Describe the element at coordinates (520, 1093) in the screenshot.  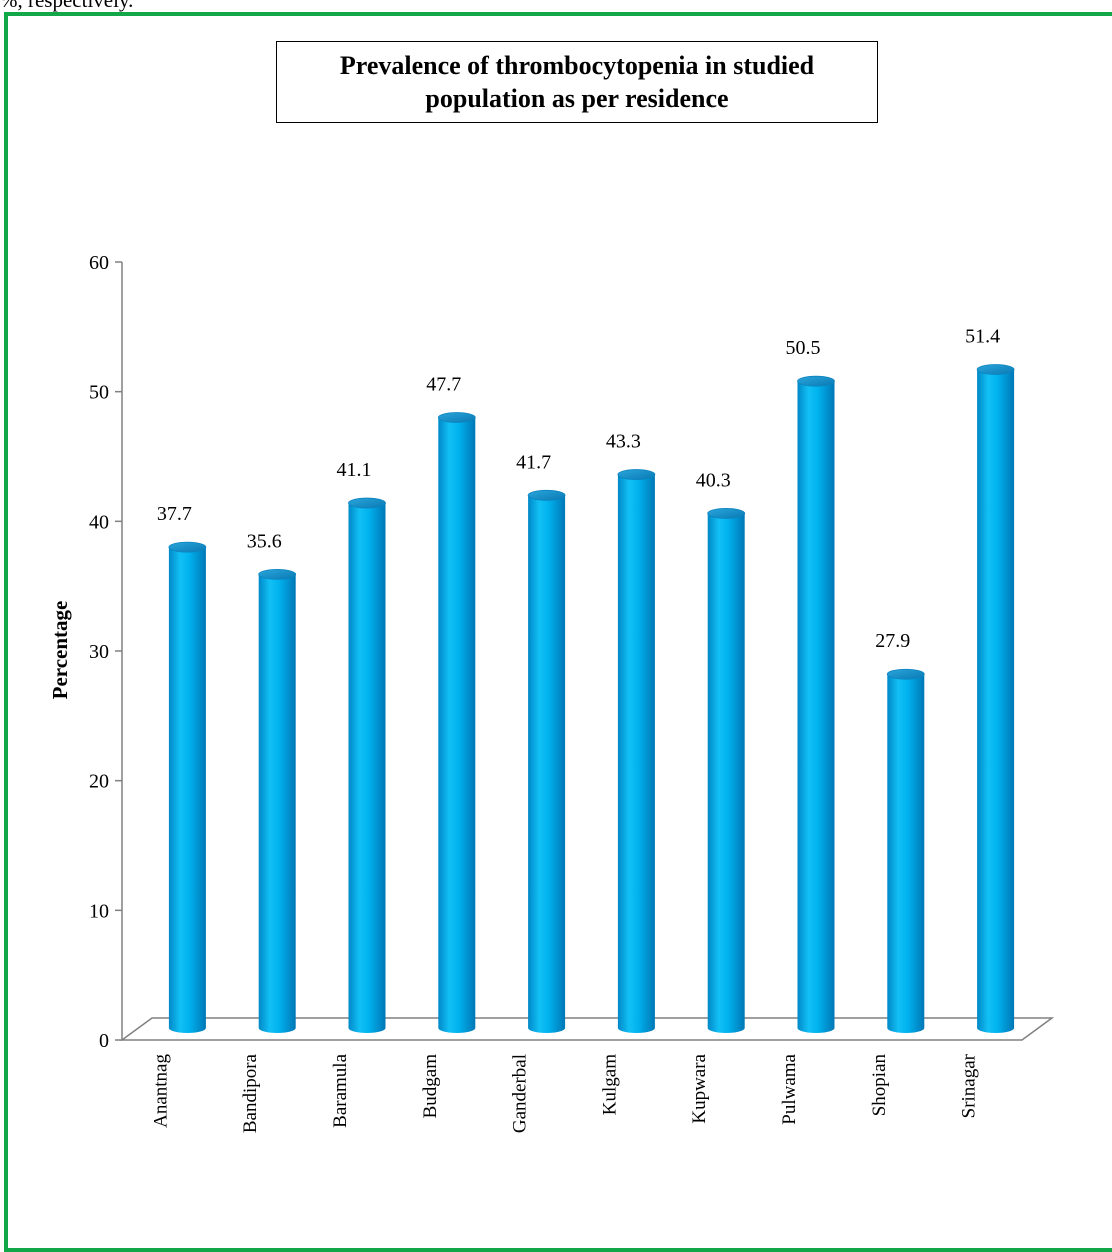
I see `x-tick-label: Ganderbal` at that location.